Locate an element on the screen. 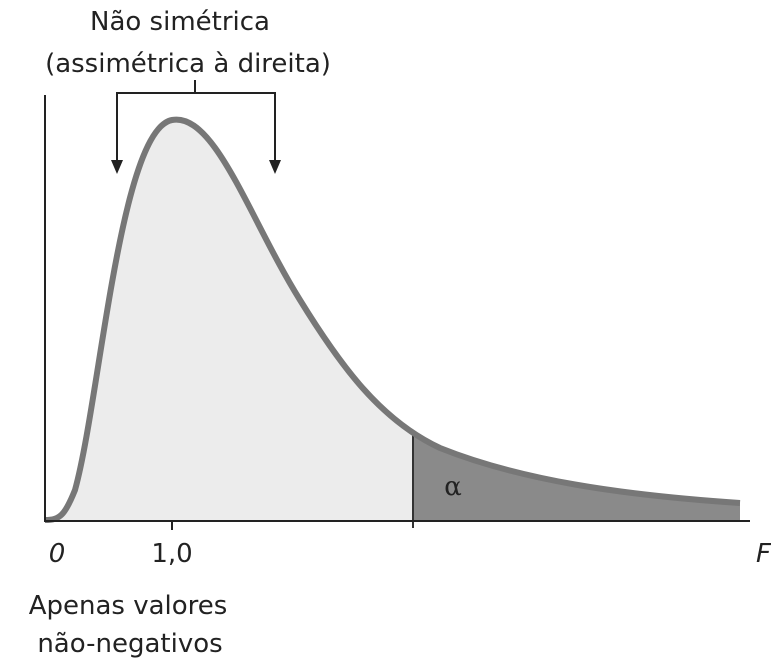  origin-label: 0 is located at coordinates (57, 554).